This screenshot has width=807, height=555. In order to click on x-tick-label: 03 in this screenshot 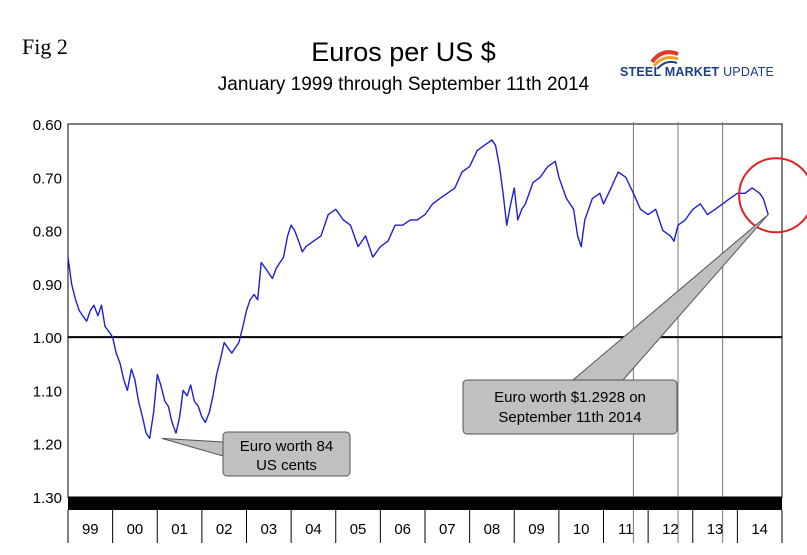, I will do `click(268, 529)`.